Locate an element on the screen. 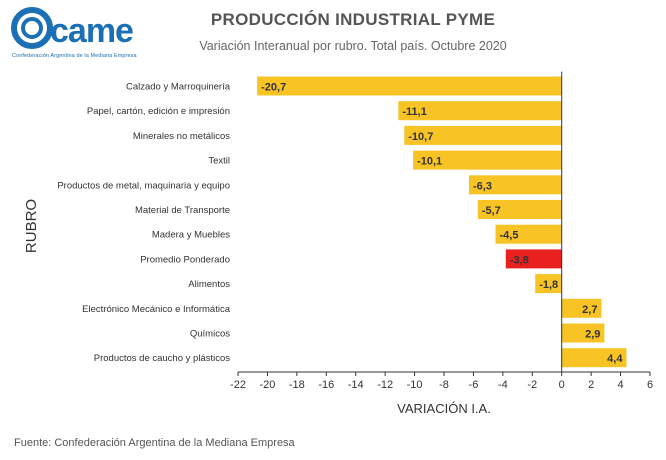 This screenshot has height=460, width=666. x-tick-label: -4 is located at coordinates (503, 385).